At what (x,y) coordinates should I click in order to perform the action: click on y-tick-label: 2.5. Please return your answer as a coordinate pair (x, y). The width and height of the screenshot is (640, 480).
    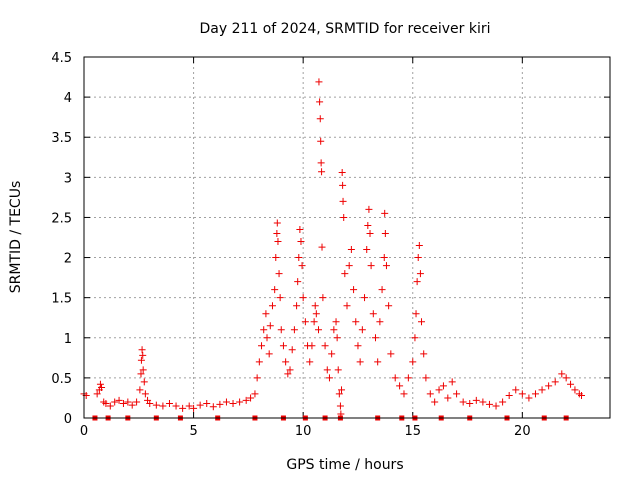
    Looking at the image, I should click on (61, 218).